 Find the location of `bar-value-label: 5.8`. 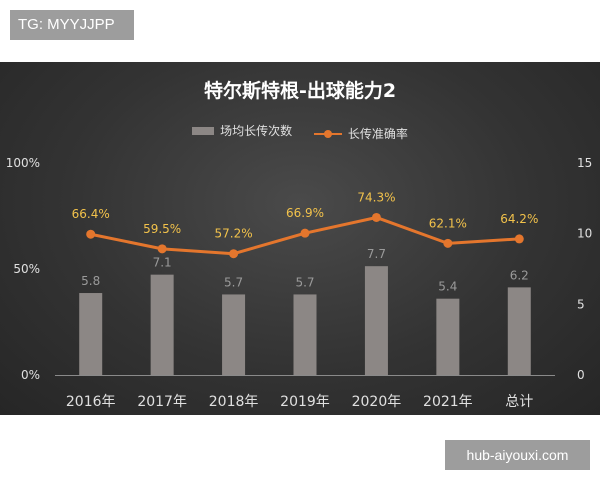

bar-value-label: 5.8 is located at coordinates (90, 281).